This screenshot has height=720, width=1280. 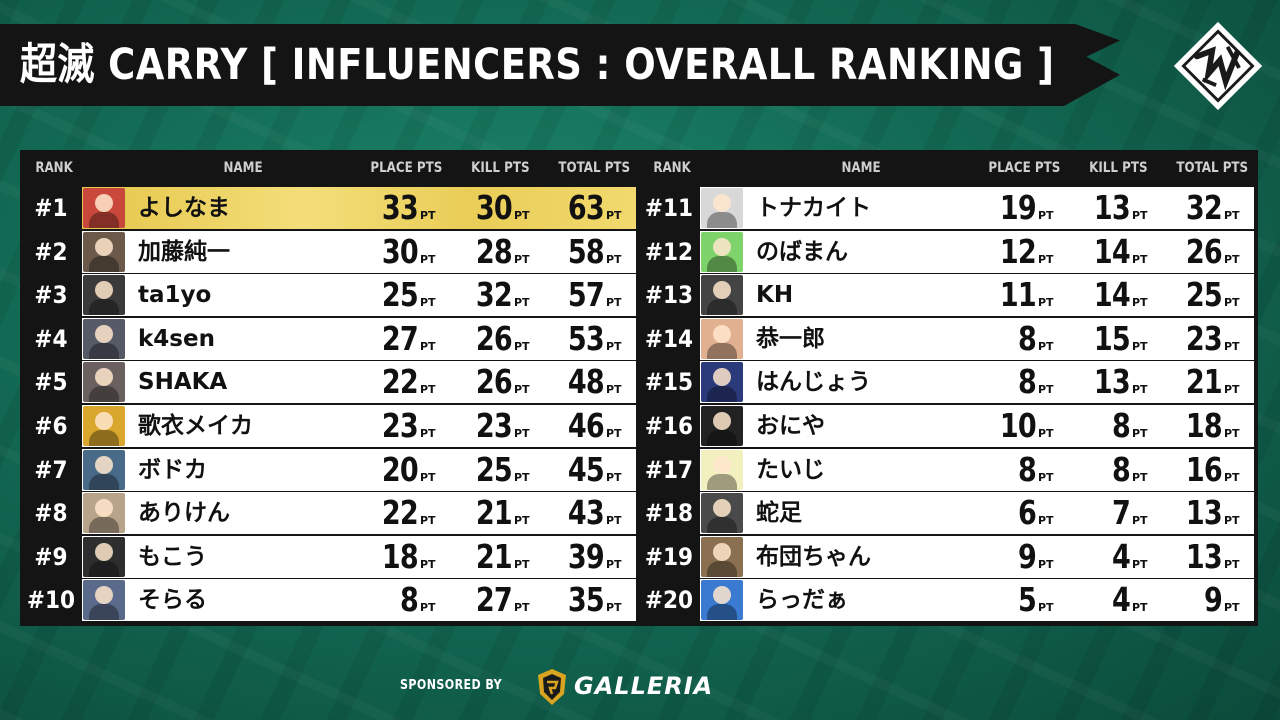 I want to click on row-body: 恭一郎 8 PT 15 PT 23 PT, so click(x=977, y=338).